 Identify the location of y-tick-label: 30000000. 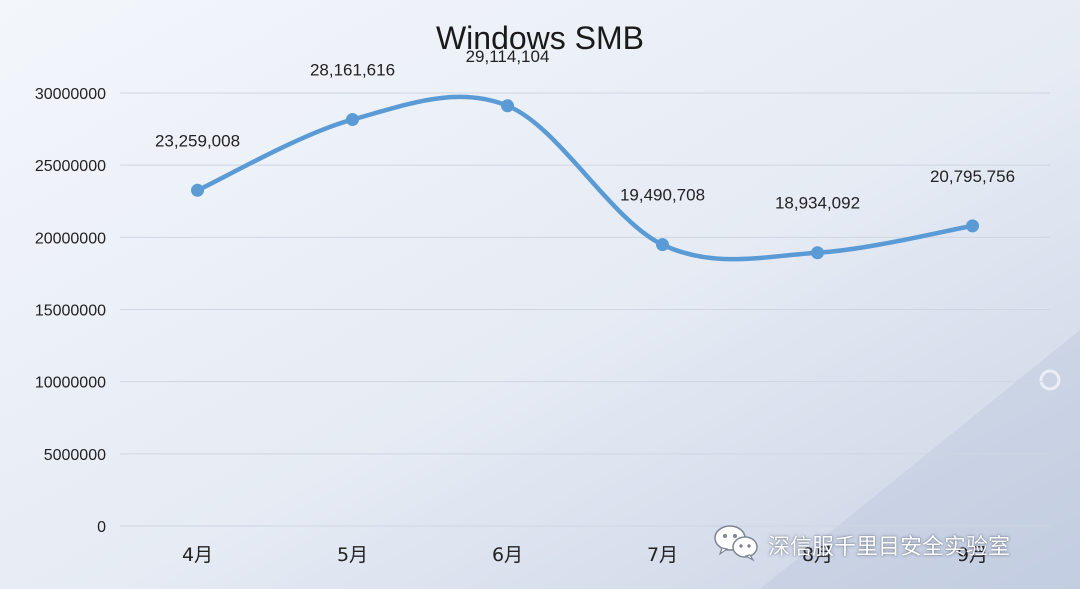
(70, 94).